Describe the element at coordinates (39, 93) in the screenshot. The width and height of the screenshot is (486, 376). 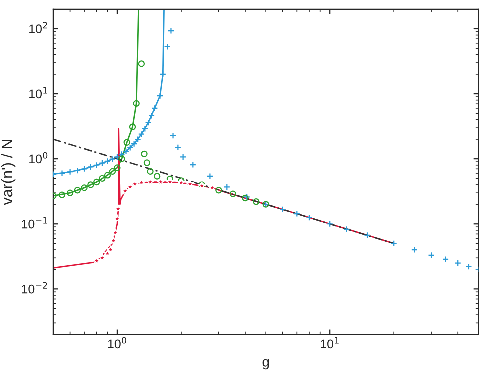
I see `y-tick-label: 10$^{1}$` at that location.